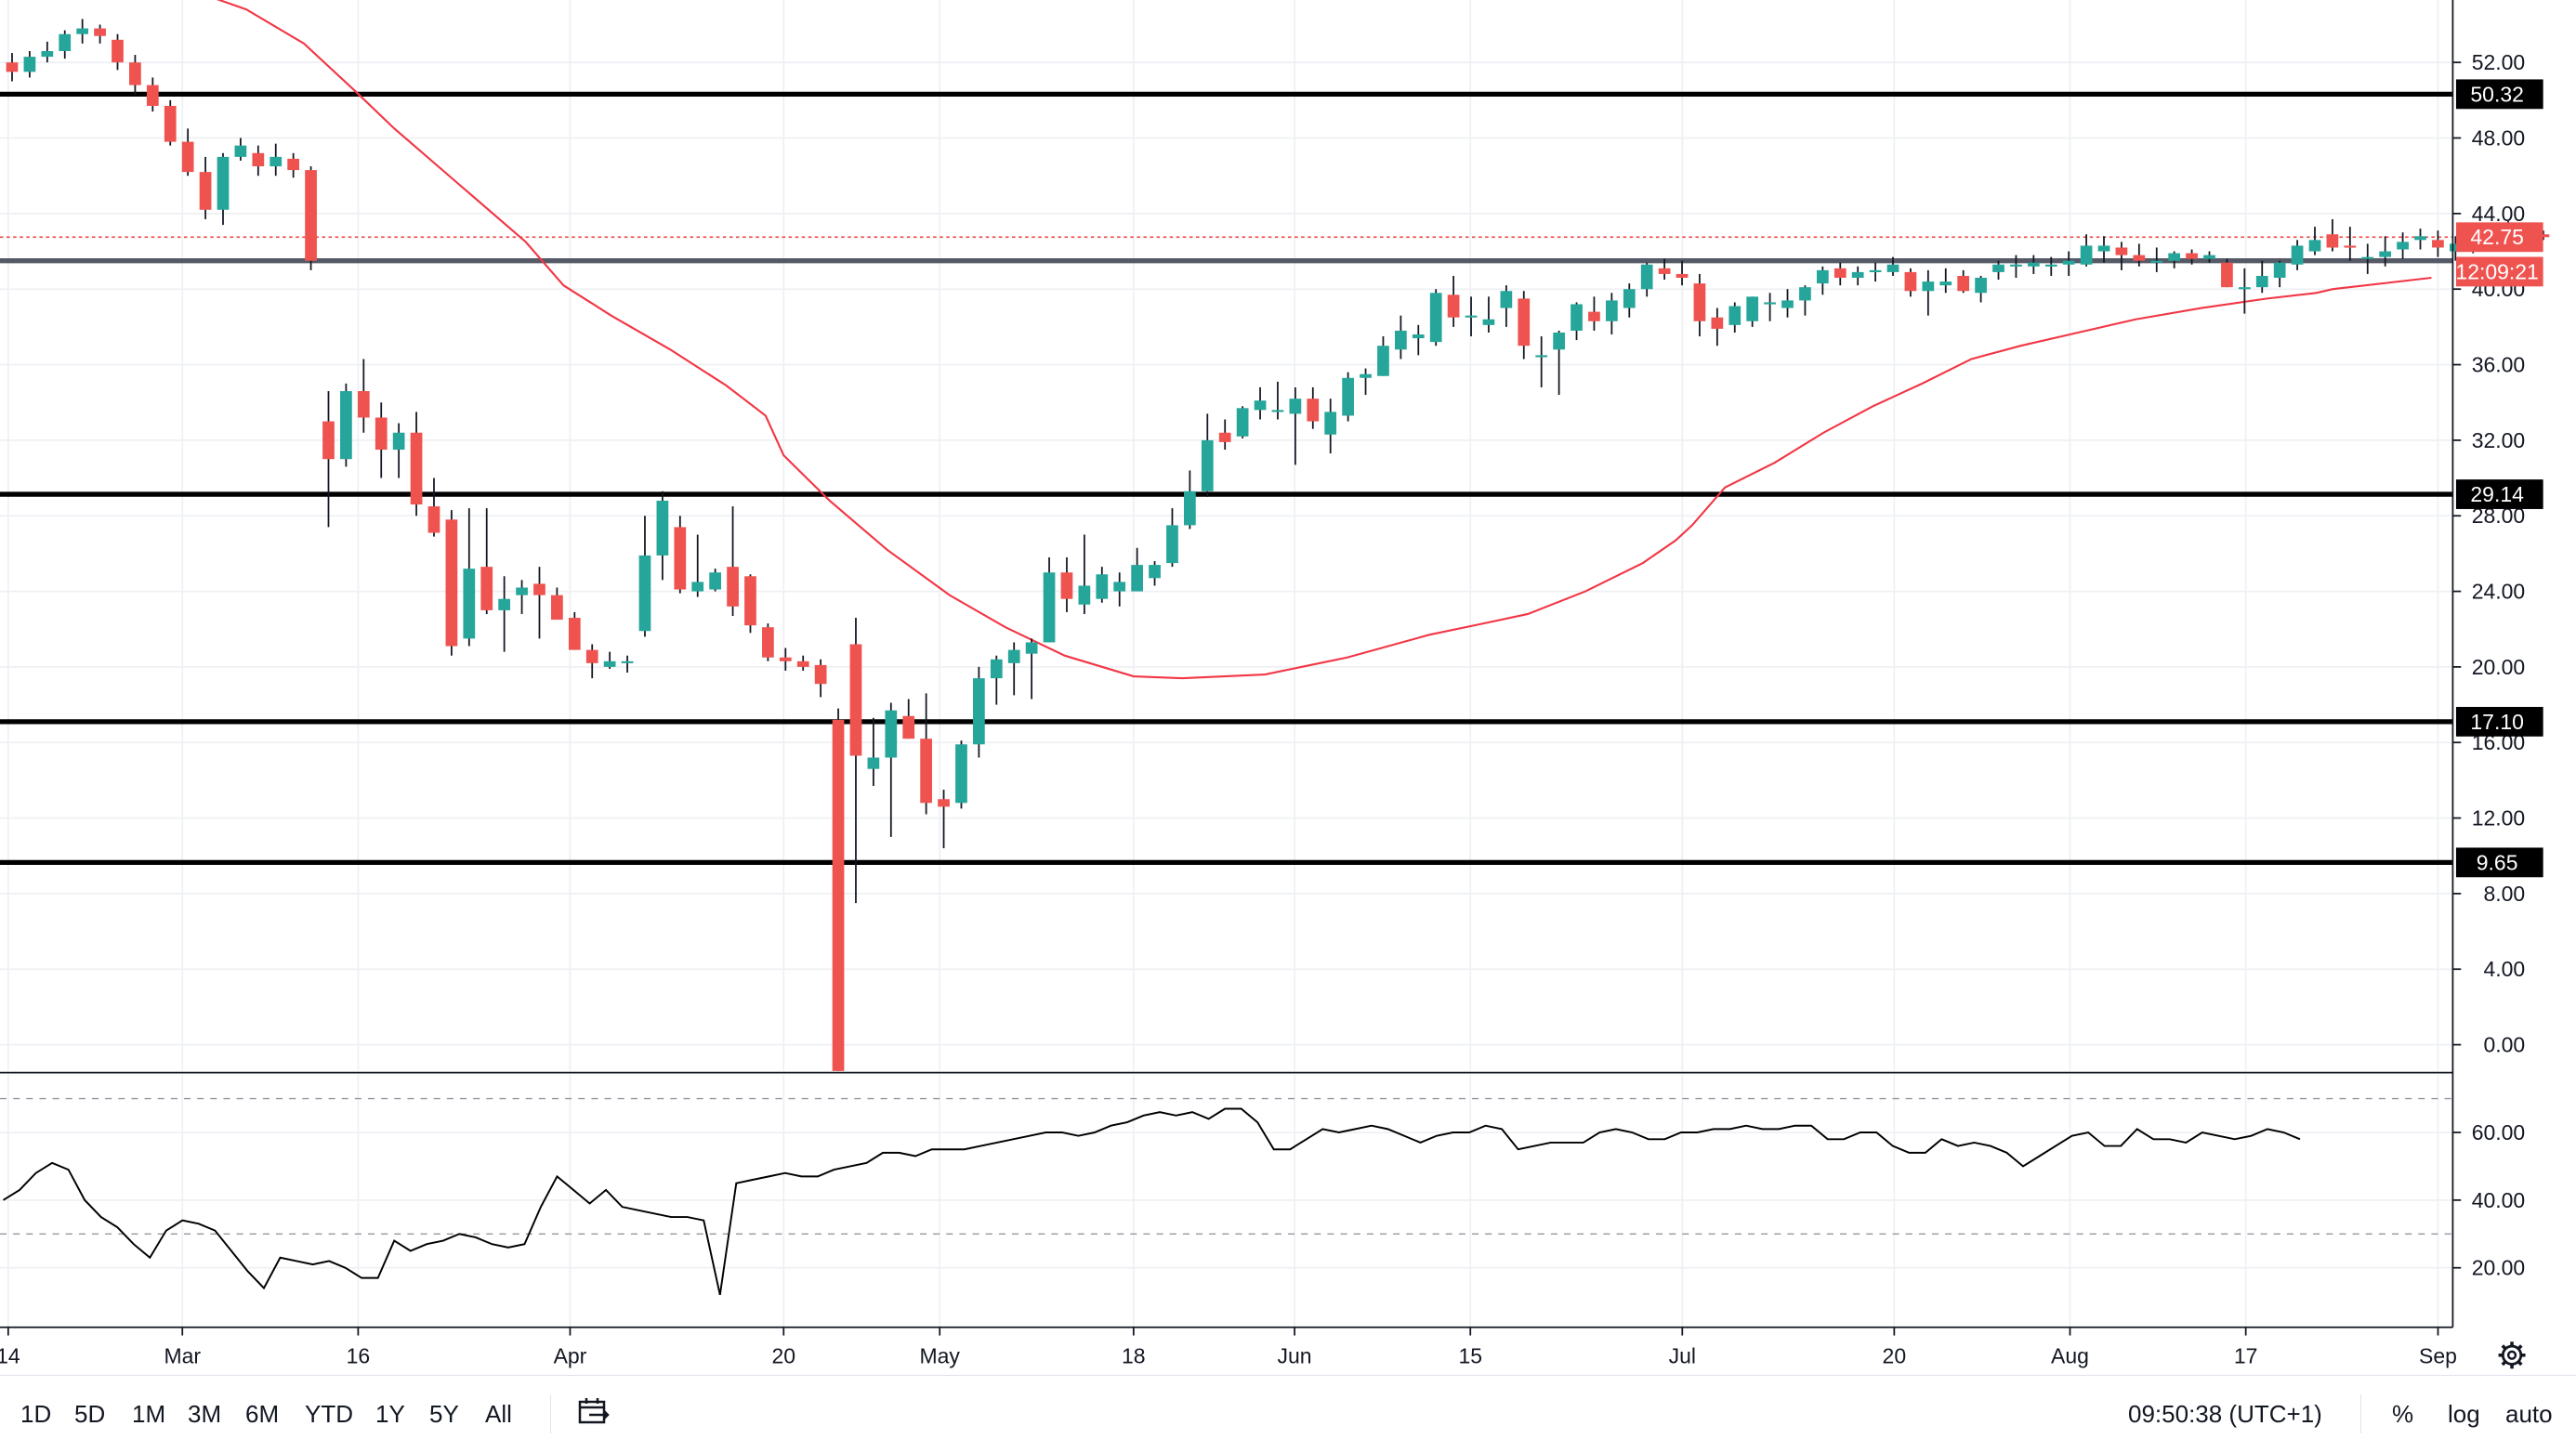 The height and width of the screenshot is (1452, 2576). What do you see at coordinates (1152, 1201) in the screenshot?
I see `rsi-line` at bounding box center [1152, 1201].